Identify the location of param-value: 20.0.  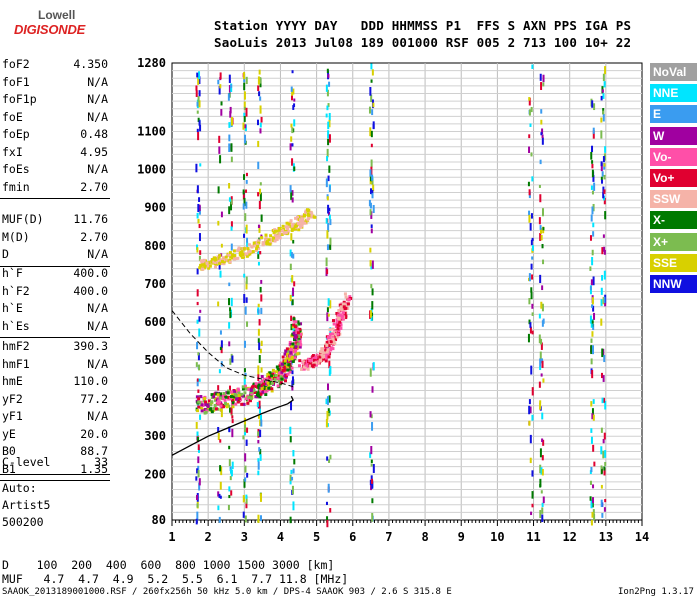
(94, 433).